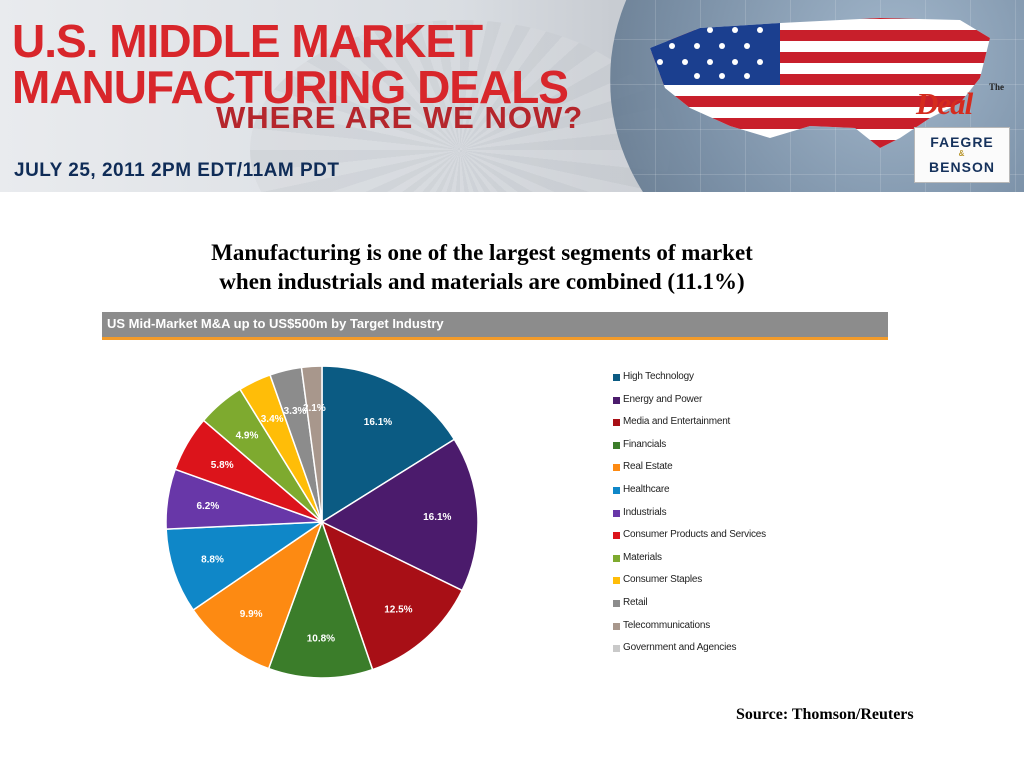 This screenshot has width=1024, height=768. I want to click on benson-text: BENSON, so click(962, 167).